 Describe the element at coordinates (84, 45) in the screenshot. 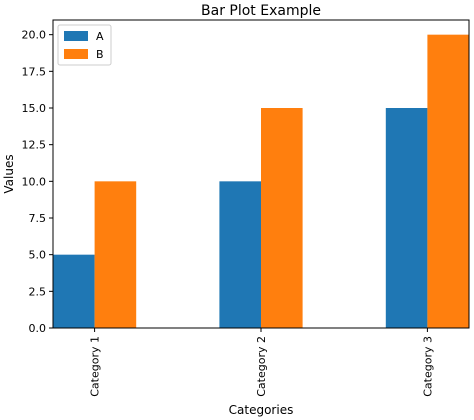

I see `legend: A B` at that location.